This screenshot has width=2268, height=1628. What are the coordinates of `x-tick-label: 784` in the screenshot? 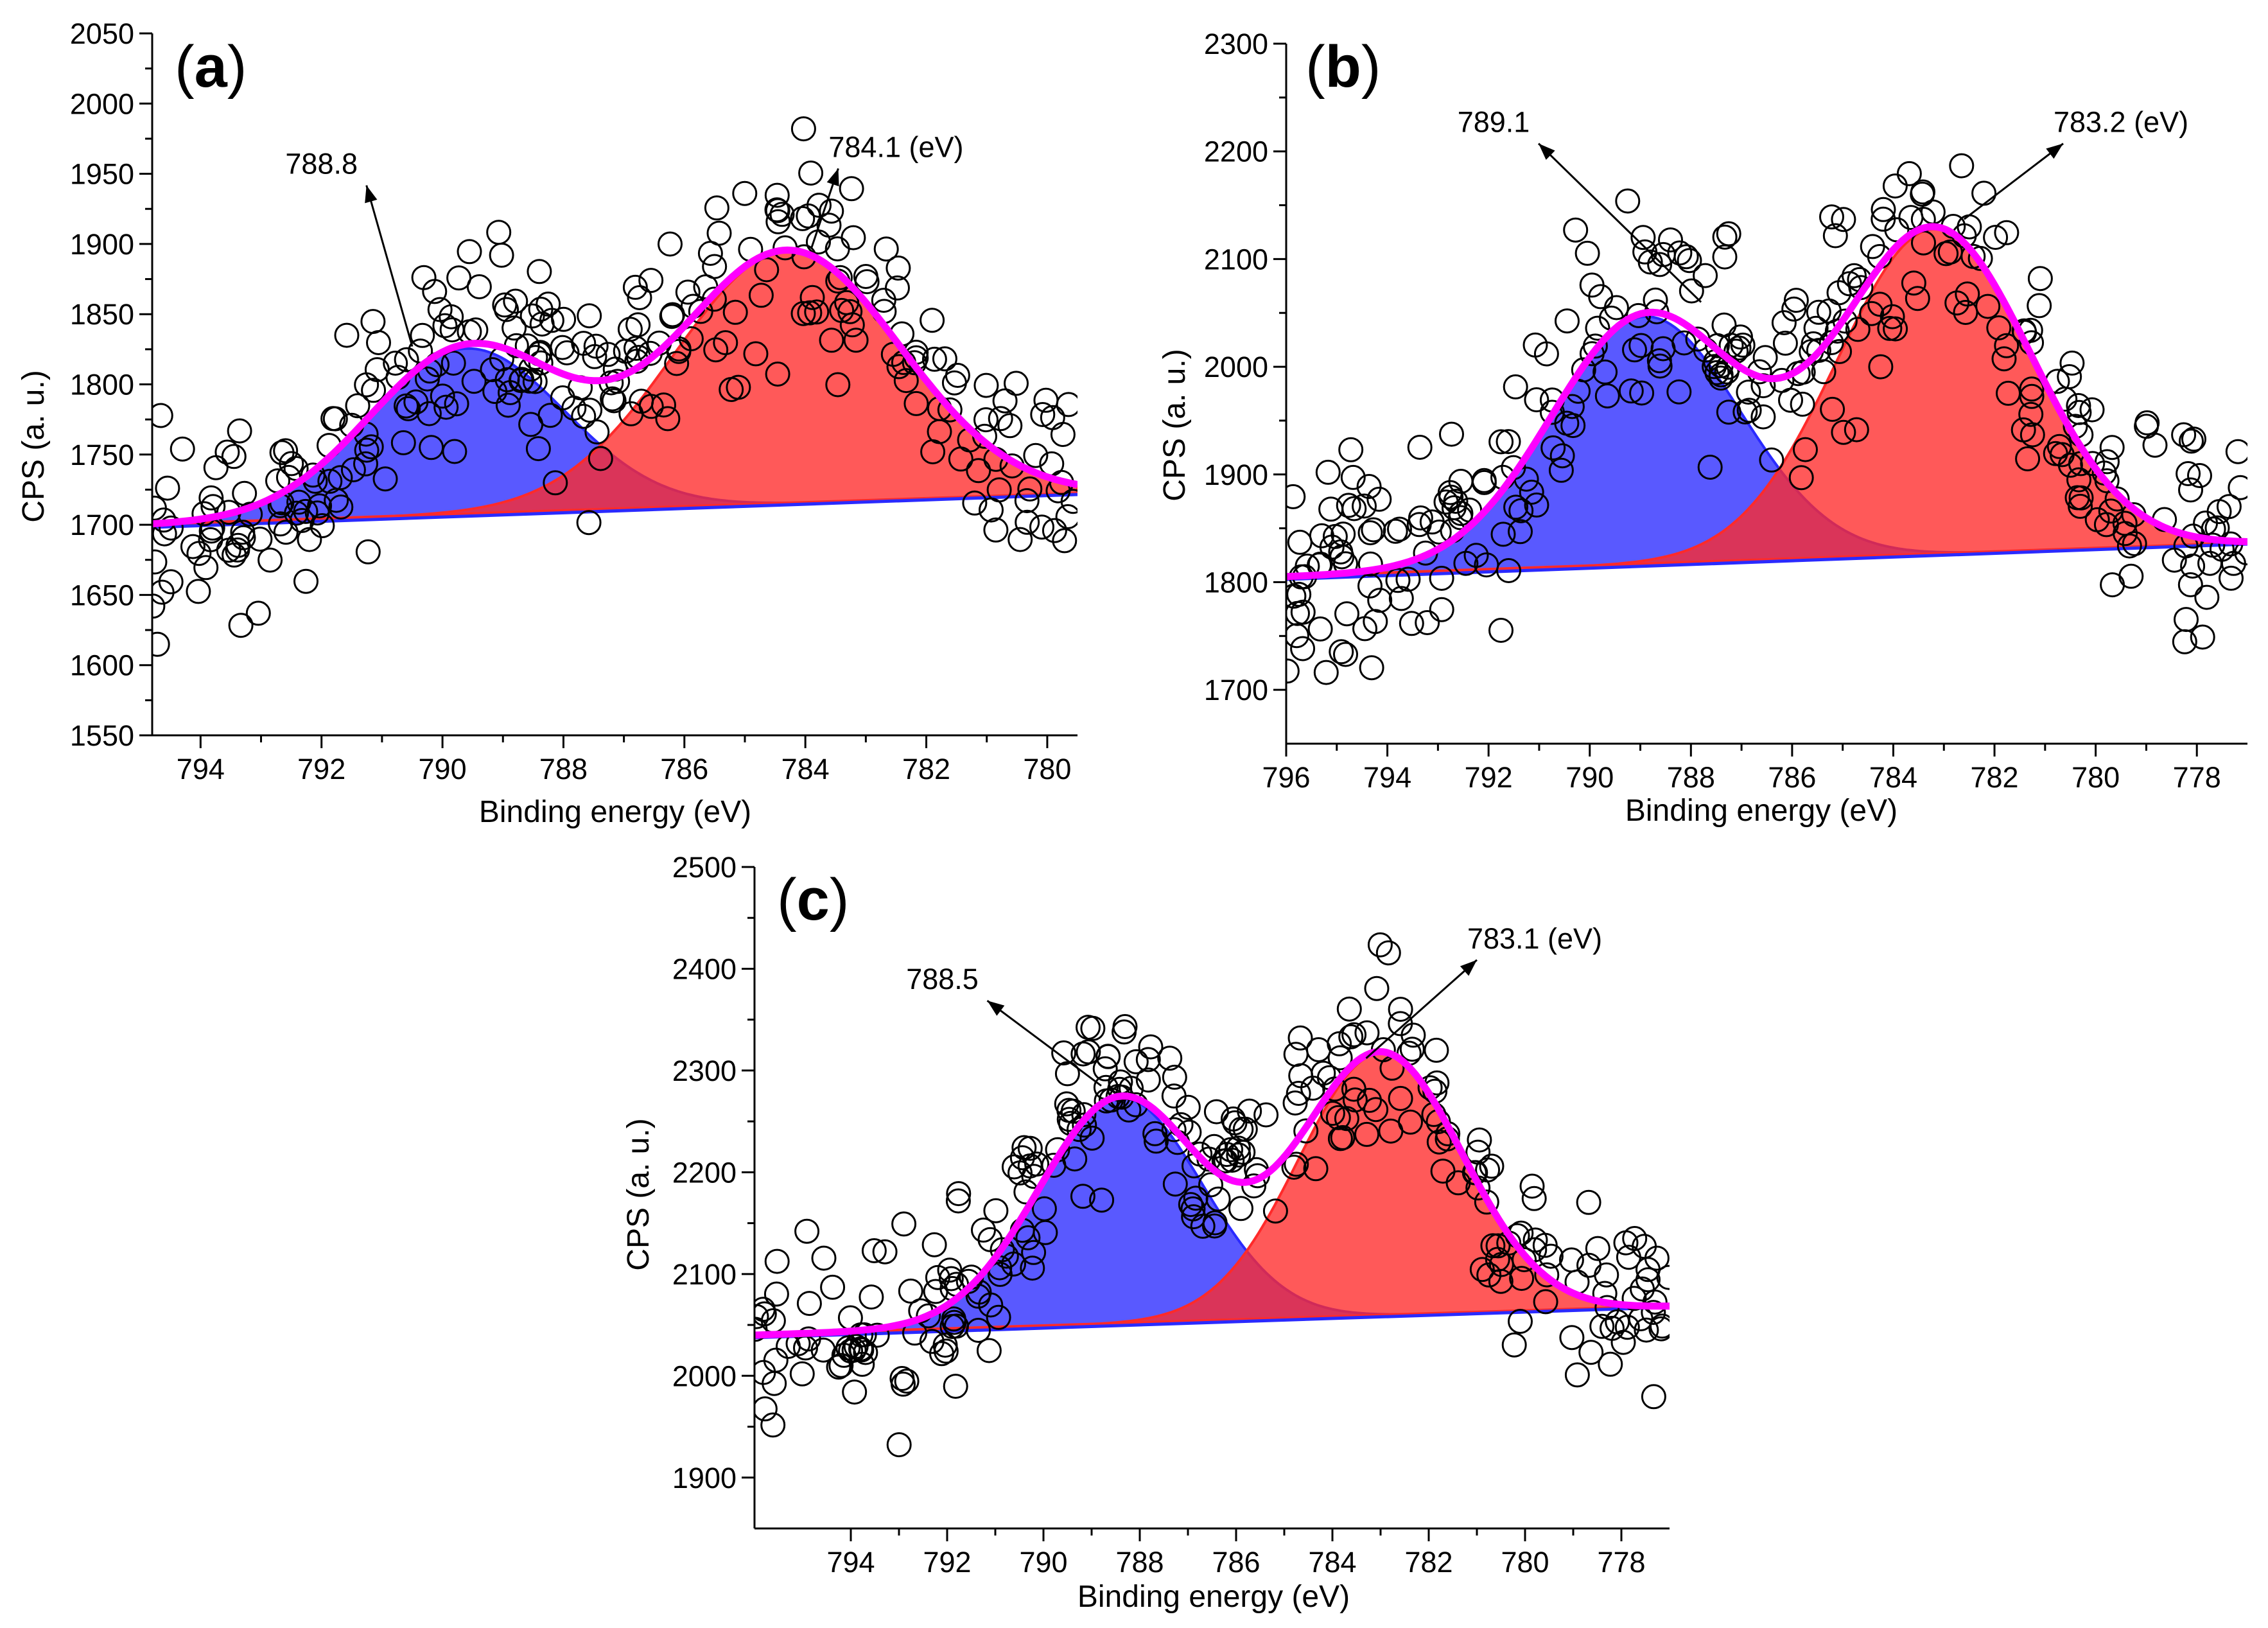 It's located at (1332, 1562).